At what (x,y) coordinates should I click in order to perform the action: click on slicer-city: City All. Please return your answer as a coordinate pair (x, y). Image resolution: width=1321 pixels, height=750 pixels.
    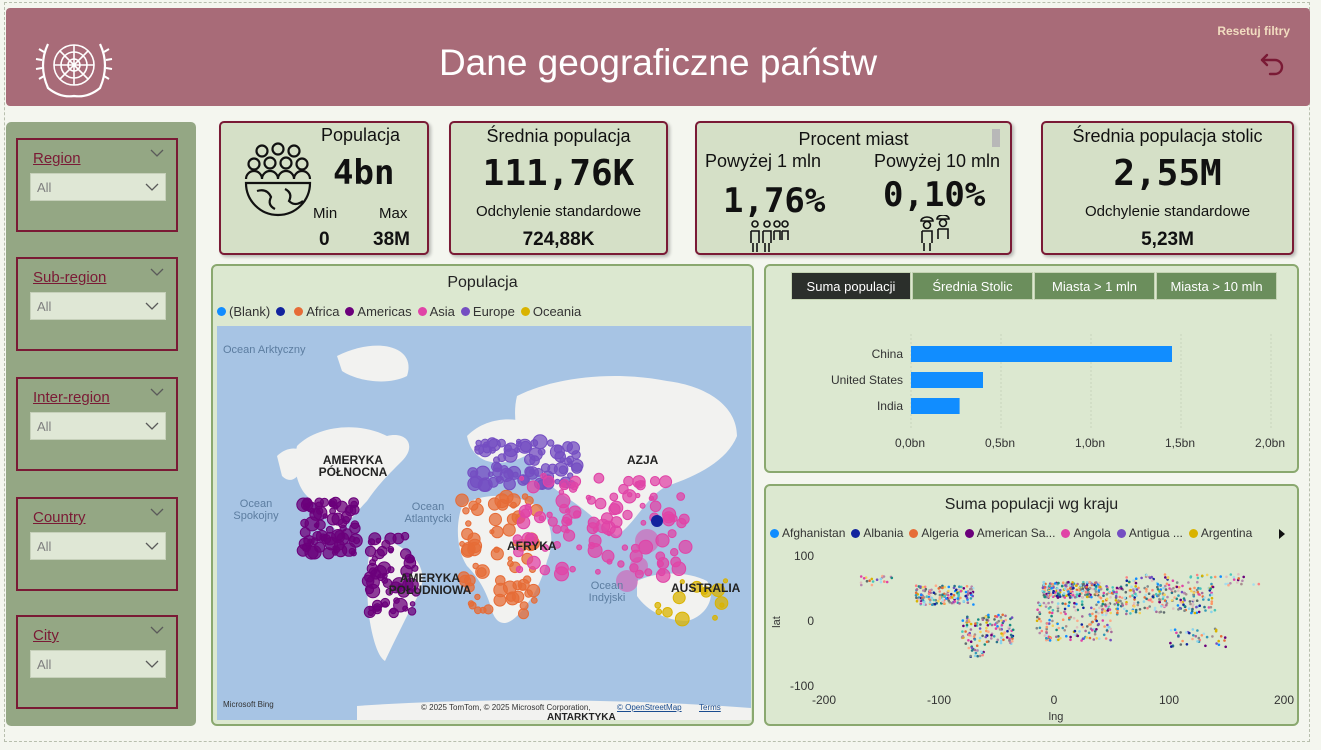
    Looking at the image, I should click on (97, 662).